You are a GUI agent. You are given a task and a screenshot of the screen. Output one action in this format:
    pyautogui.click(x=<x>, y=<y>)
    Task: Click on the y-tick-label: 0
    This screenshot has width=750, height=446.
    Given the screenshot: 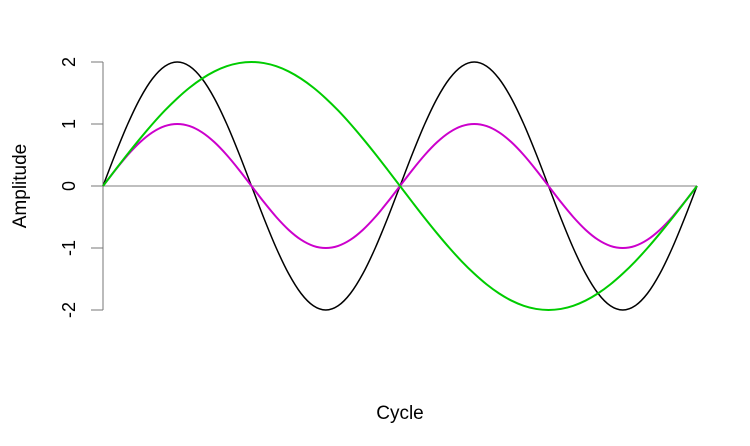 What is the action you would take?
    pyautogui.click(x=69, y=186)
    